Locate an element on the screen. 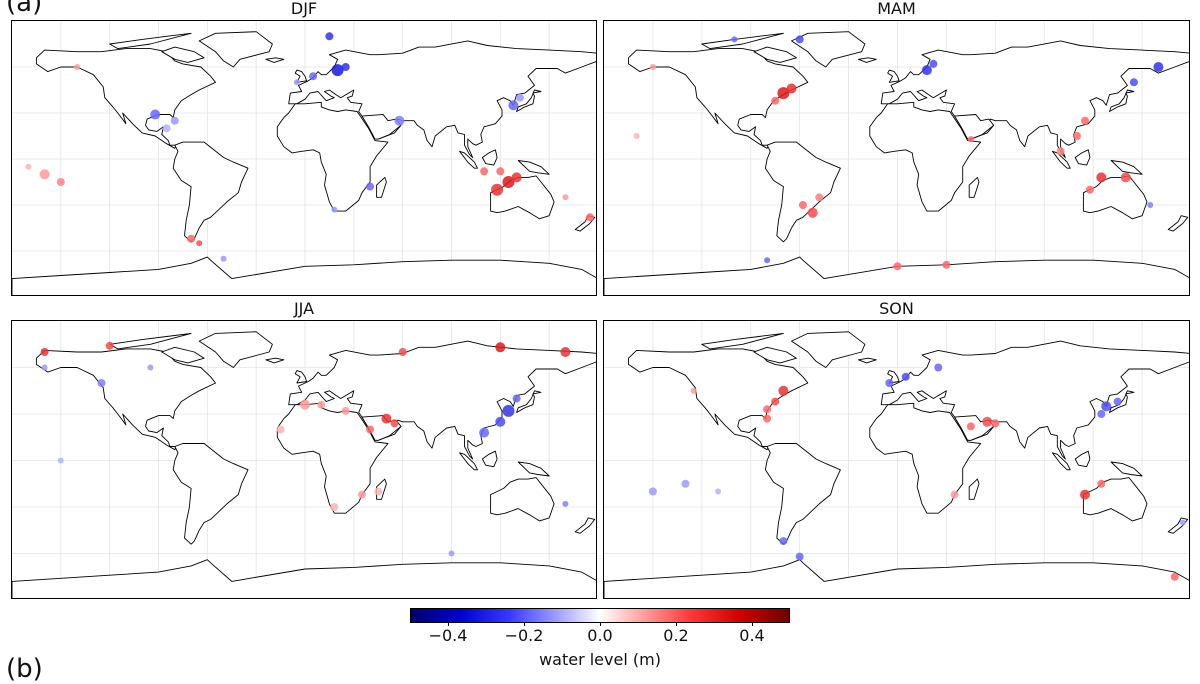  panel-title: DJF is located at coordinates (304, 9).